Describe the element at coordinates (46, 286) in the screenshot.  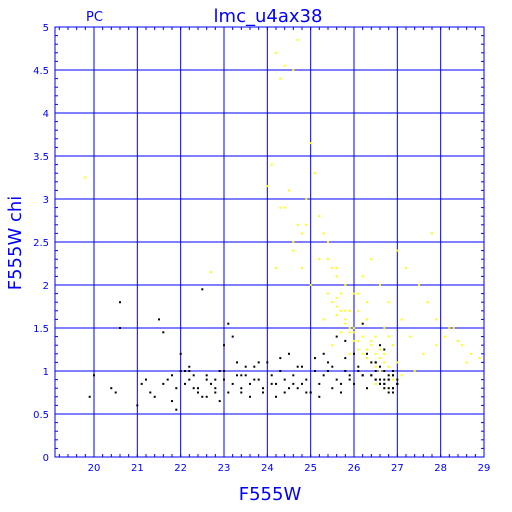
I see `y-tick-label: 2` at that location.